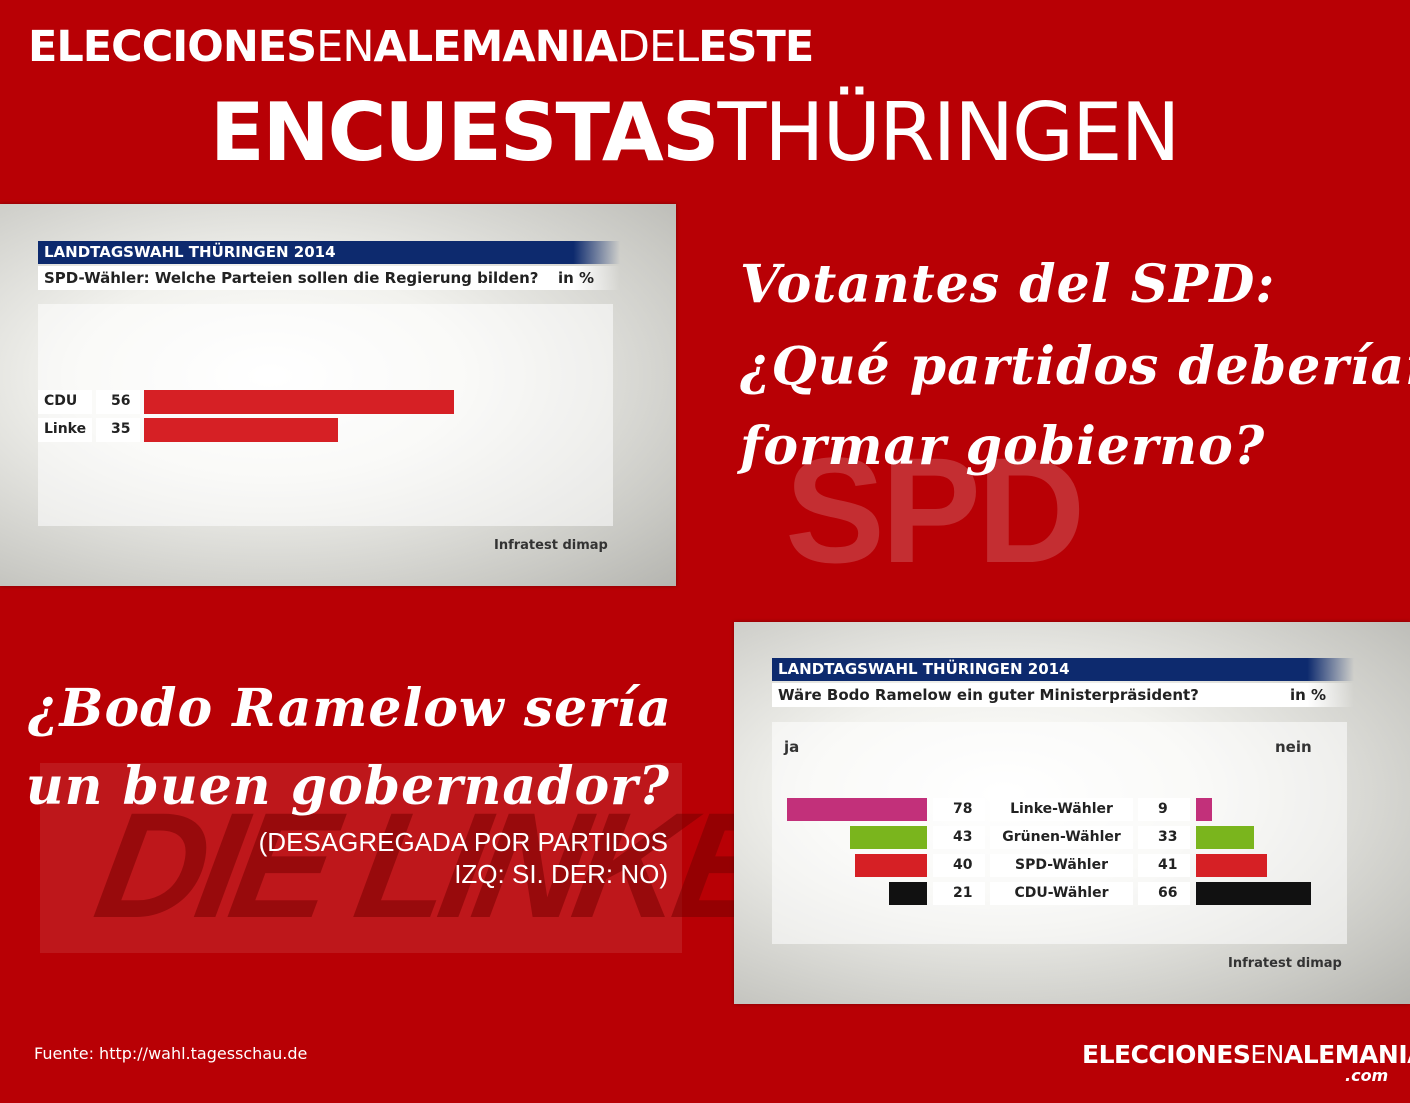  What do you see at coordinates (1164, 837) in the screenshot?
I see `chart2-no-value: 33` at bounding box center [1164, 837].